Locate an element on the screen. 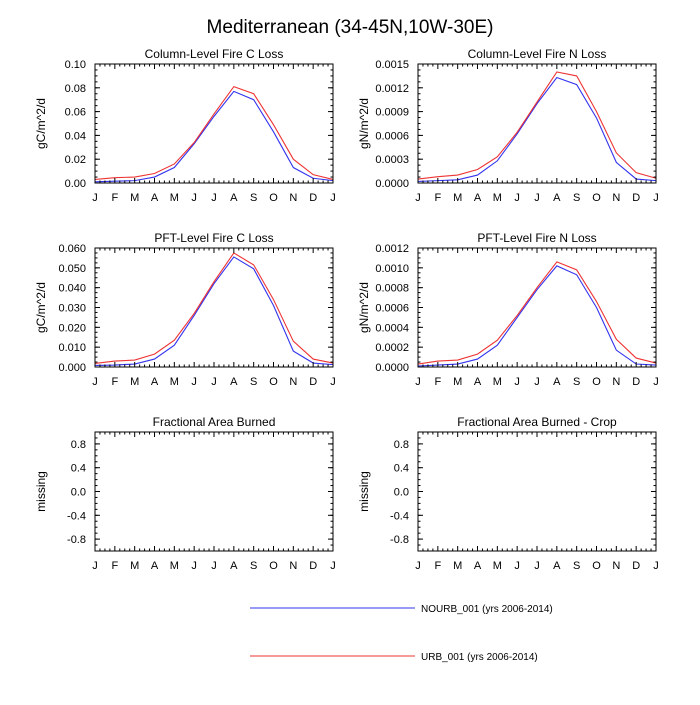  y-tick-label: 0.06 is located at coordinates (75, 113).